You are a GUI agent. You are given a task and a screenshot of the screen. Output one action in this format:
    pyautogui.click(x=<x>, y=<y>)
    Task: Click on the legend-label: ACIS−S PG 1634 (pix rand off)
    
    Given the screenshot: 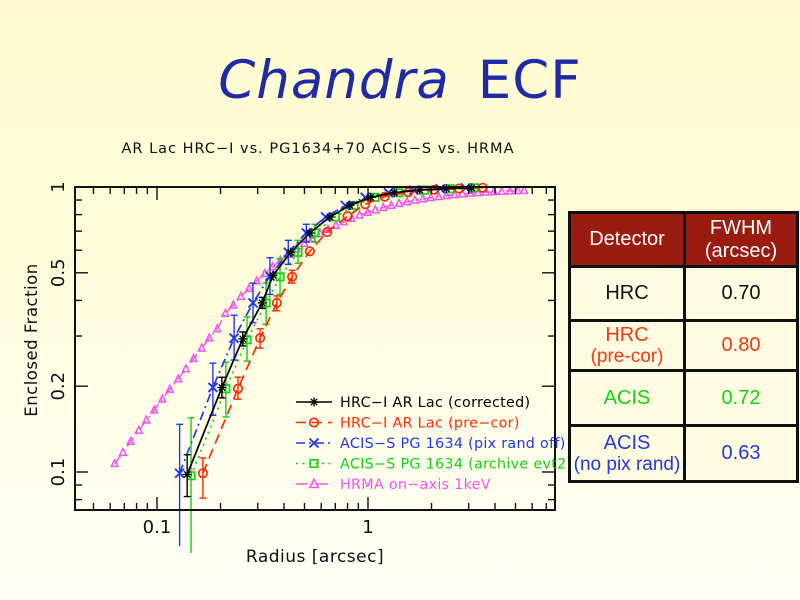 What is the action you would take?
    pyautogui.click(x=453, y=444)
    